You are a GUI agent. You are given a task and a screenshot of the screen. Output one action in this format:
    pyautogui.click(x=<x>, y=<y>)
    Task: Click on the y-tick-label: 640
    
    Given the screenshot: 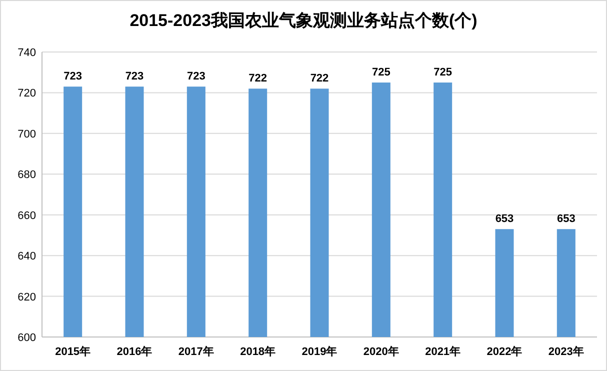 What is the action you would take?
    pyautogui.click(x=27, y=256)
    